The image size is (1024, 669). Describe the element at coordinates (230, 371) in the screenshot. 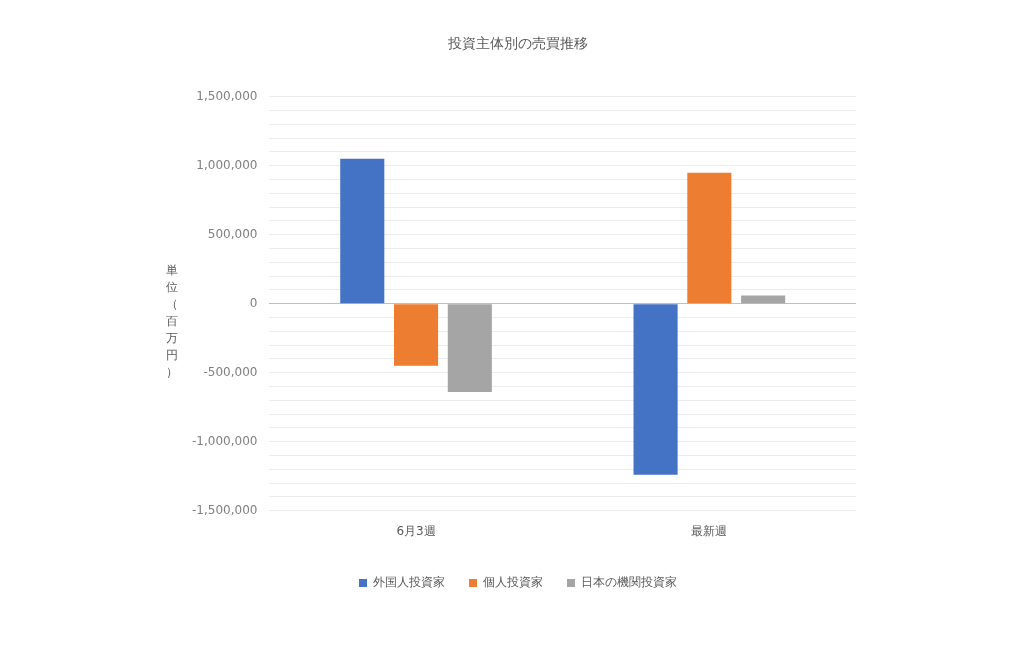

I see `y-tick-label: -500,000` at that location.